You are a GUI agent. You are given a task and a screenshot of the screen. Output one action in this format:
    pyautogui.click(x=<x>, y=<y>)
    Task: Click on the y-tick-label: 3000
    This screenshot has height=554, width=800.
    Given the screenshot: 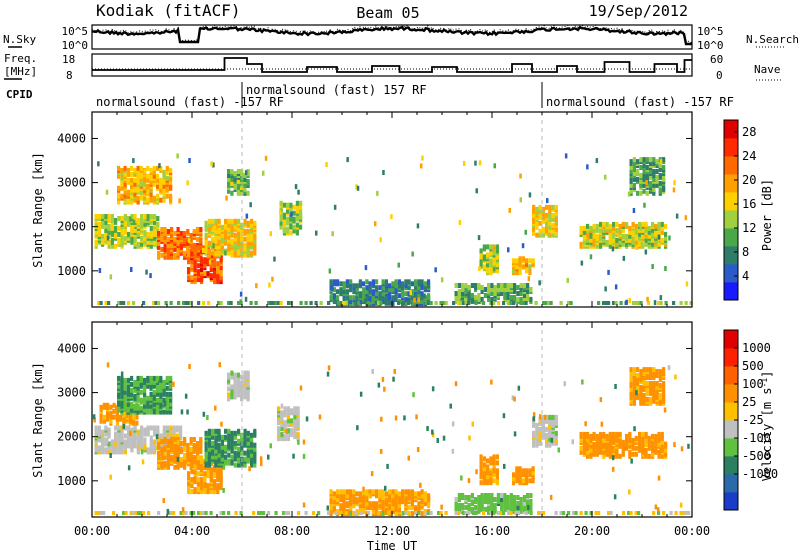 What is the action you would take?
    pyautogui.click(x=71, y=183)
    